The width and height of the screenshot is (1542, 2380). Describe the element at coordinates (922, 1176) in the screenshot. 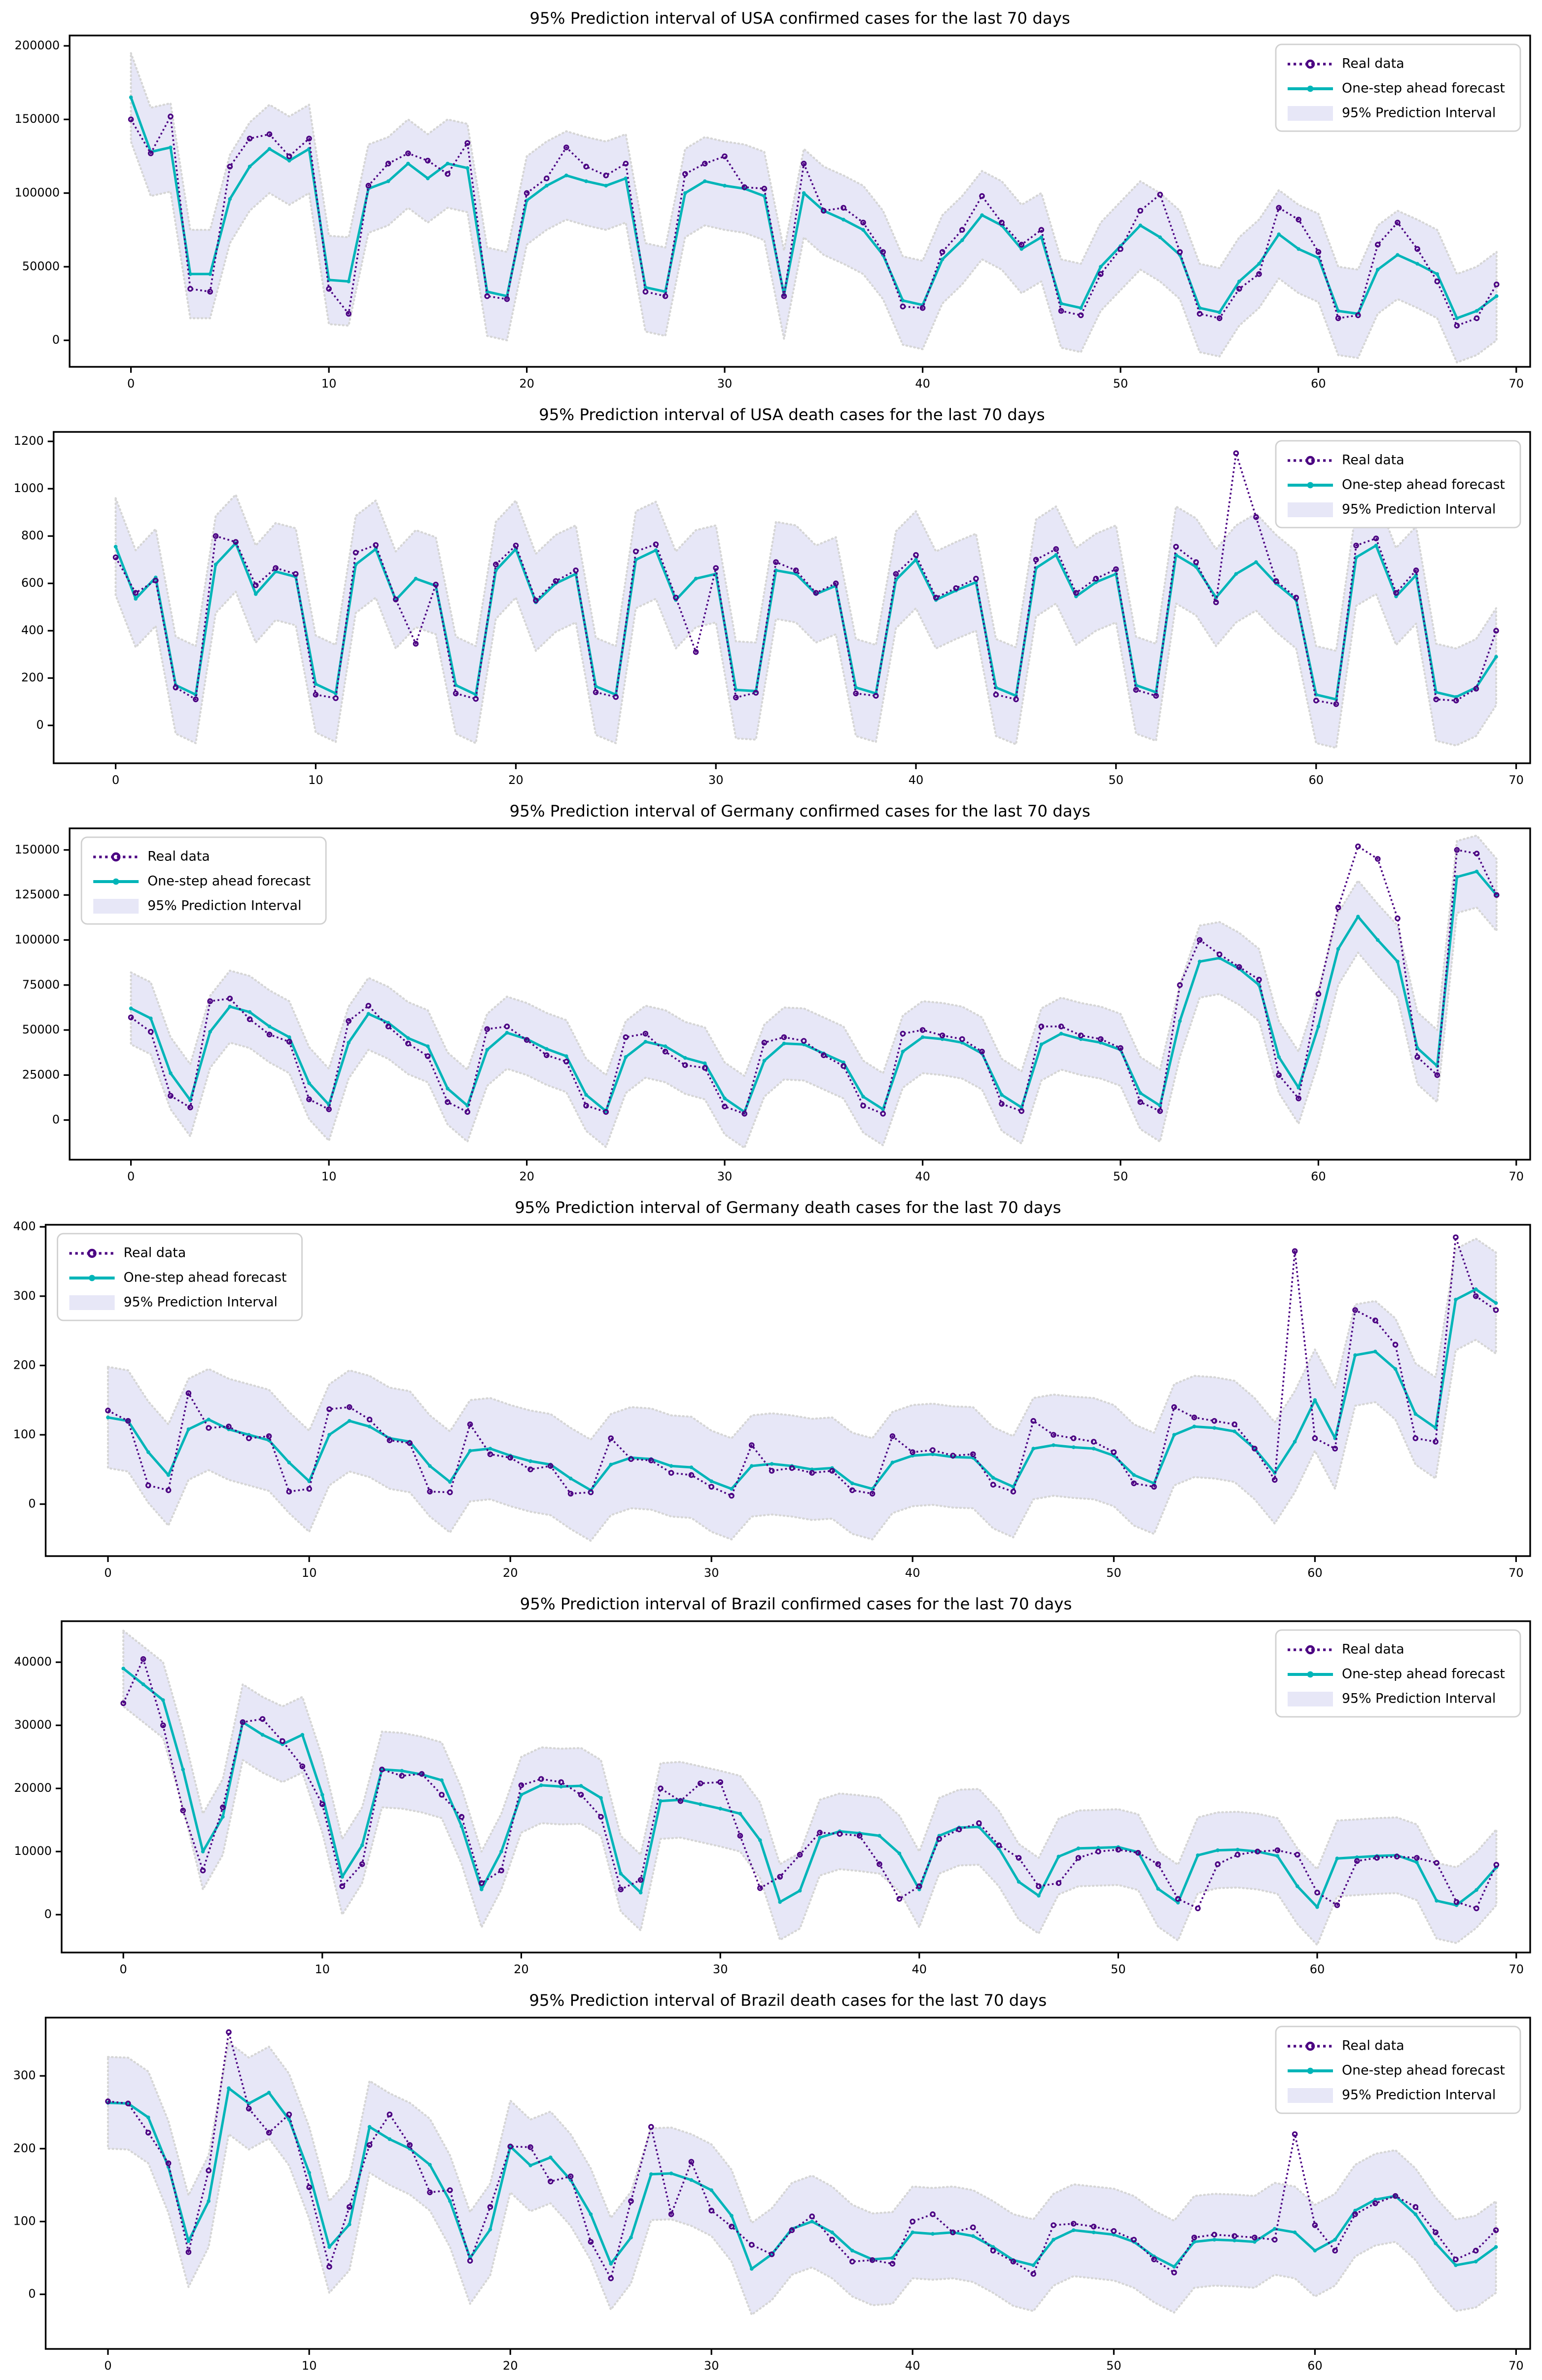

I see `x-tick-label: 40` at that location.